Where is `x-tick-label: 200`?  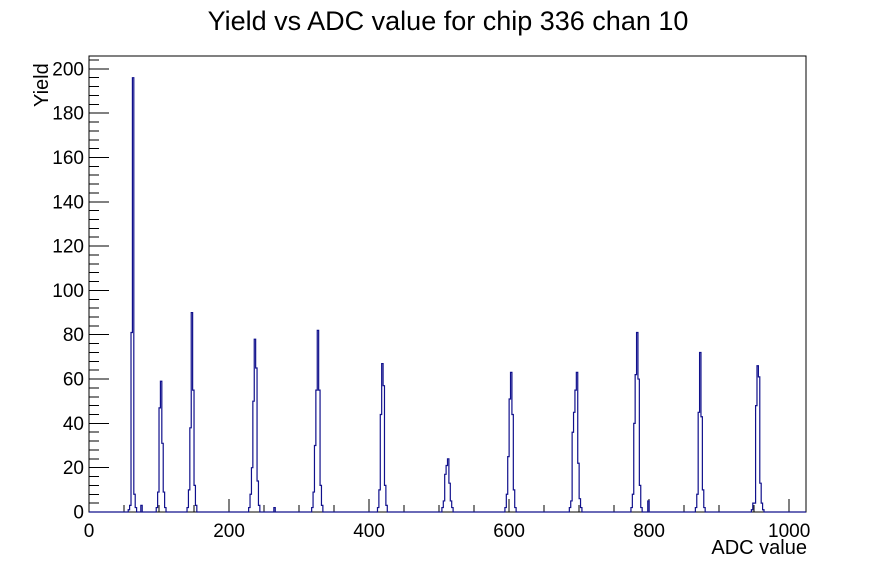 x-tick-label: 200 is located at coordinates (229, 531).